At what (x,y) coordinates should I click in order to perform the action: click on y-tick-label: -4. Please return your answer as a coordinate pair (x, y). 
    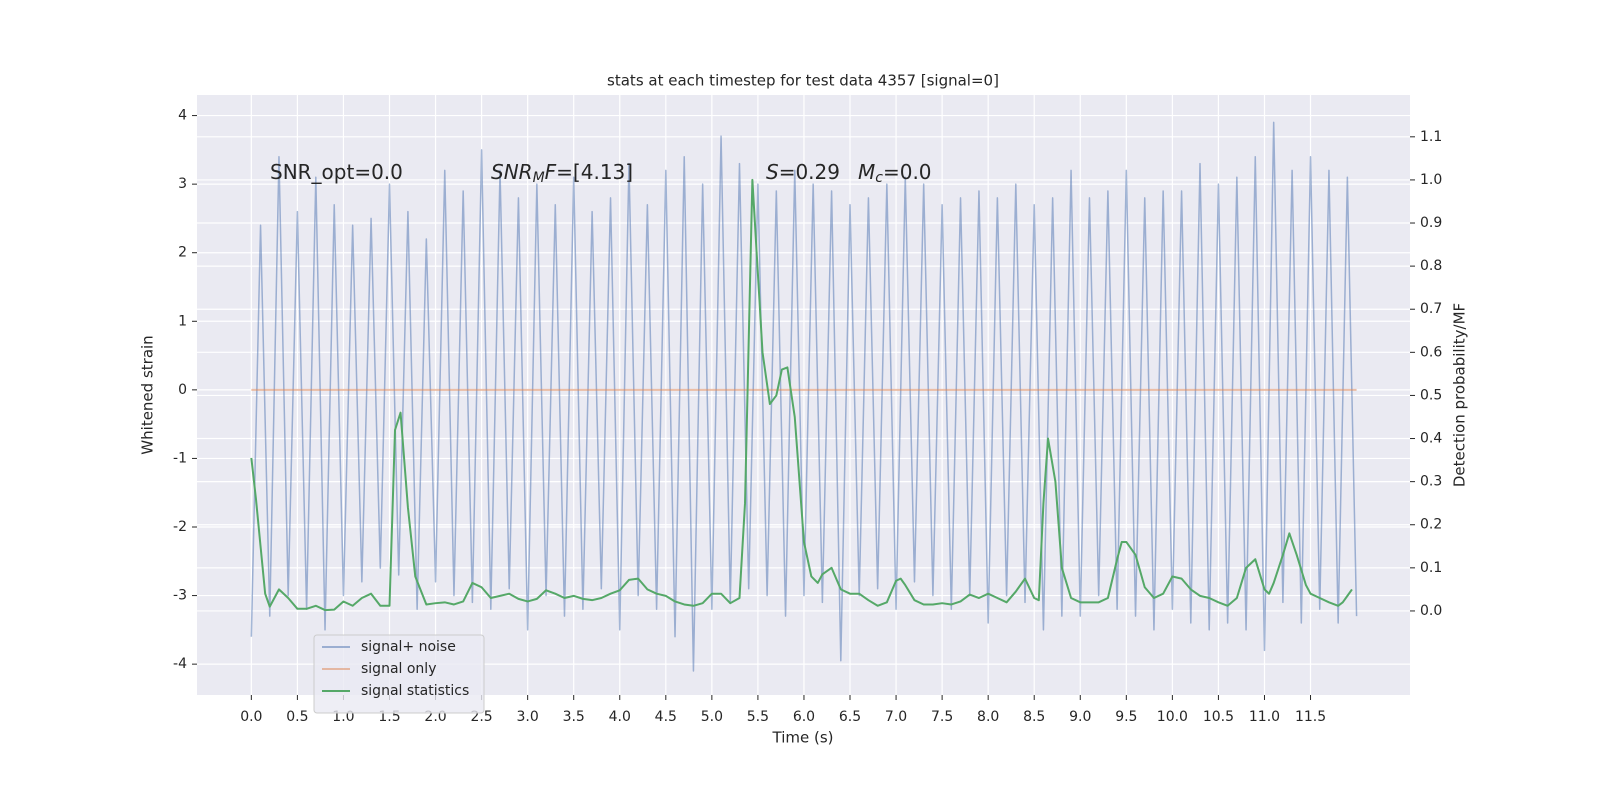
    Looking at the image, I should click on (180, 664).